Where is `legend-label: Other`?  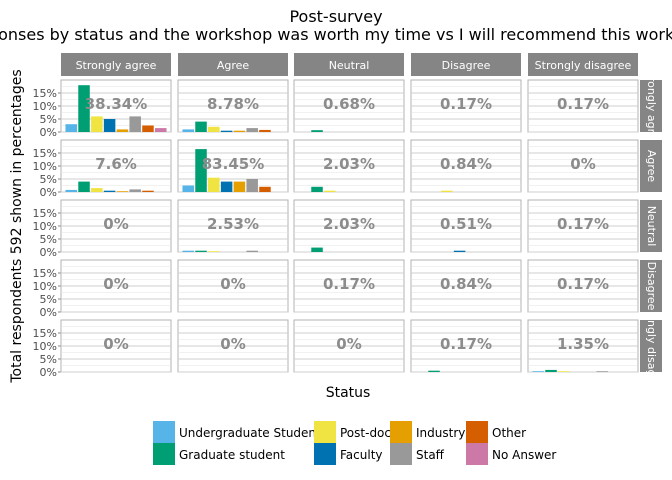 legend-label: Other is located at coordinates (509, 433).